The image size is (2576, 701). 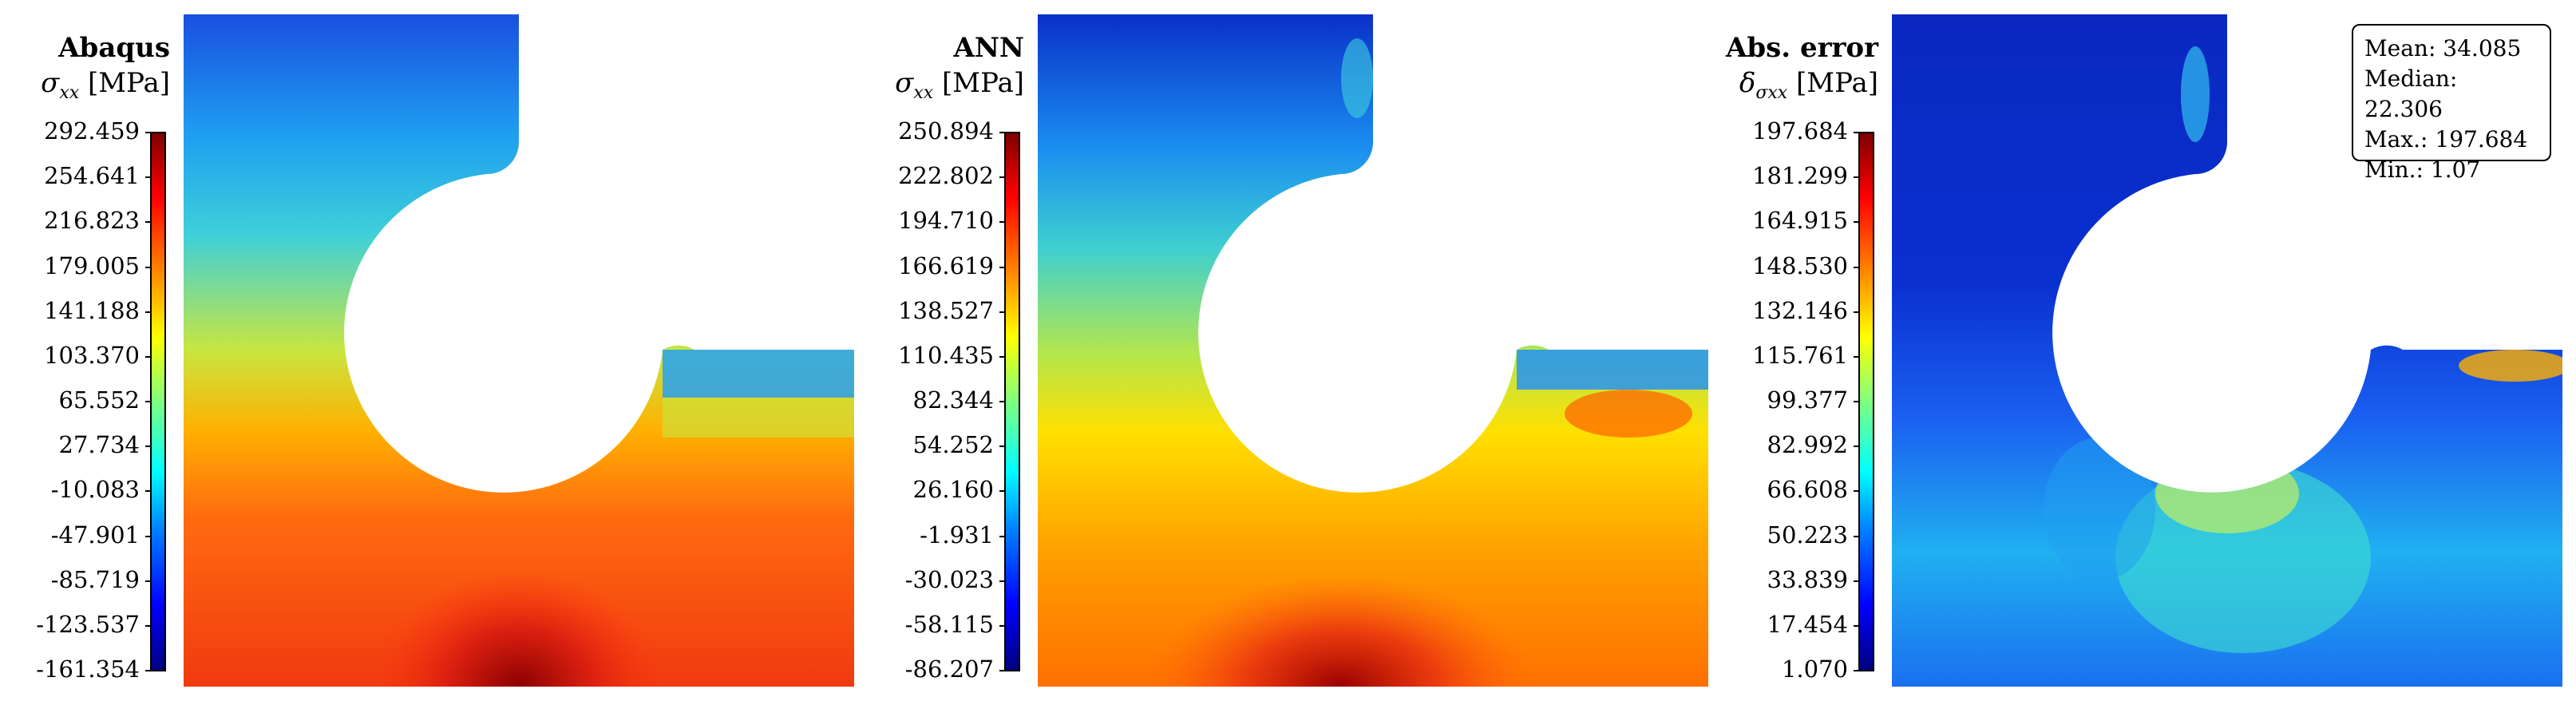 What do you see at coordinates (88, 669) in the screenshot?
I see `colorbar-tick-label: -161.354` at bounding box center [88, 669].